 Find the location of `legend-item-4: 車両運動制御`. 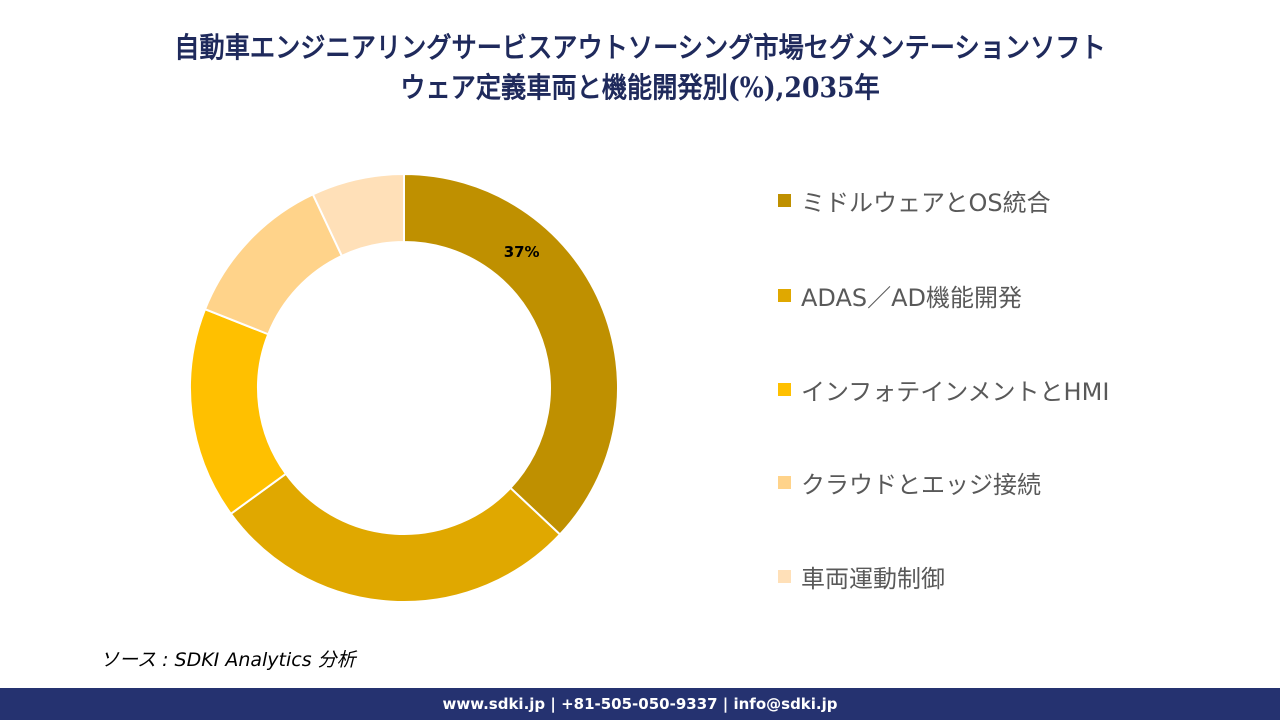

legend-item-4: 車両運動制御 is located at coordinates (861, 576).